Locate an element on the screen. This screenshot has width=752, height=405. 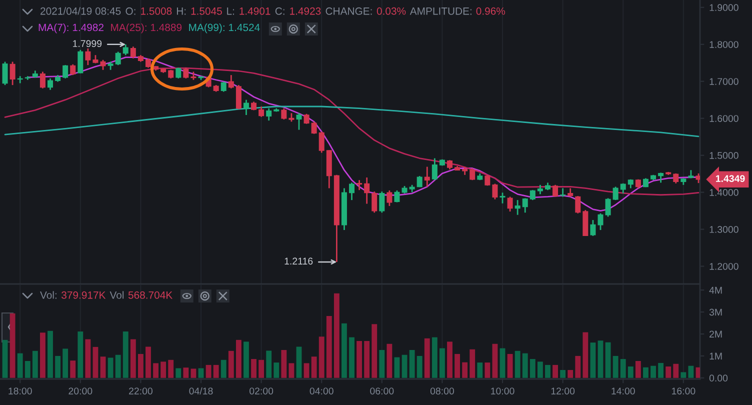
annotation: AMPLITUDE: is located at coordinates (441, 11).